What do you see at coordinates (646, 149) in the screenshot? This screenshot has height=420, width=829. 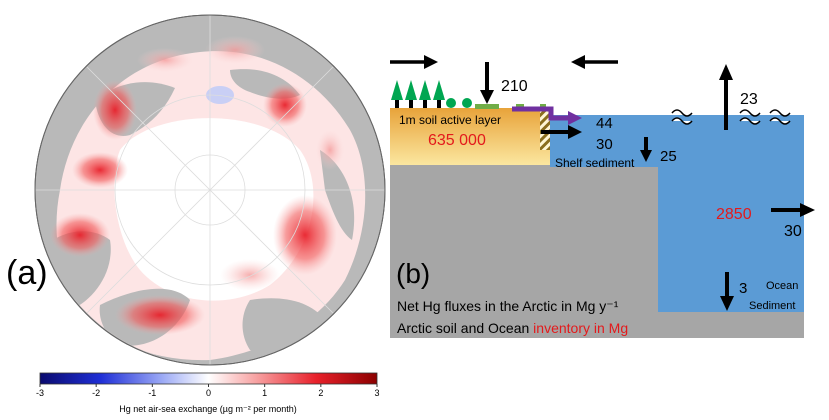 I see `shelf-burial-arrow` at bounding box center [646, 149].